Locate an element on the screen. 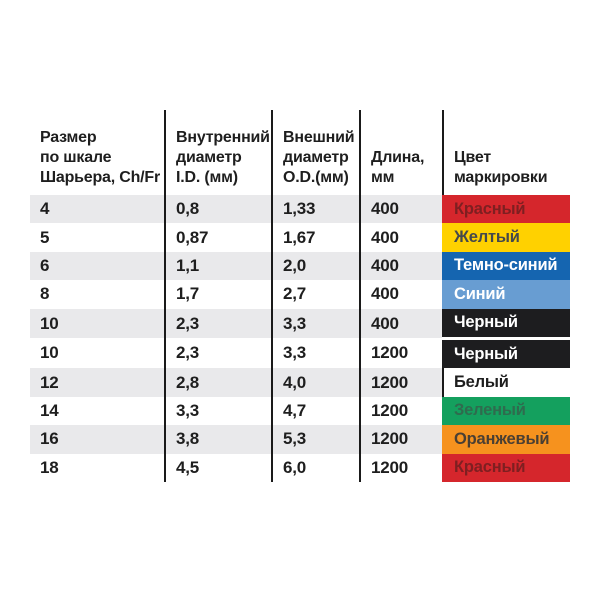 The width and height of the screenshot is (600, 600). table-row: 4 0,8 1,33 400 Красный is located at coordinates (300, 209).